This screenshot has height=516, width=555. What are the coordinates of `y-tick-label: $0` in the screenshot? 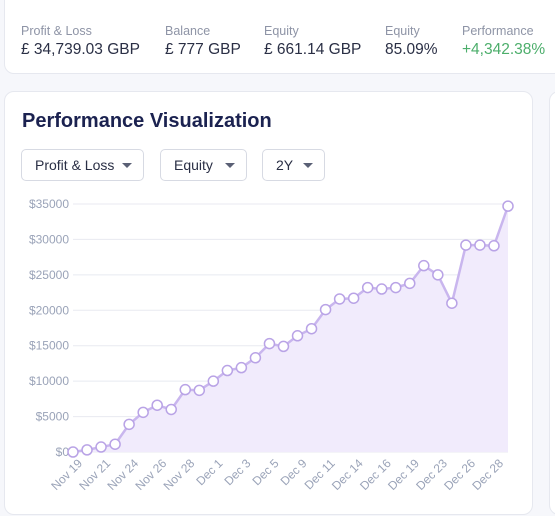 It's located at (63, 452).